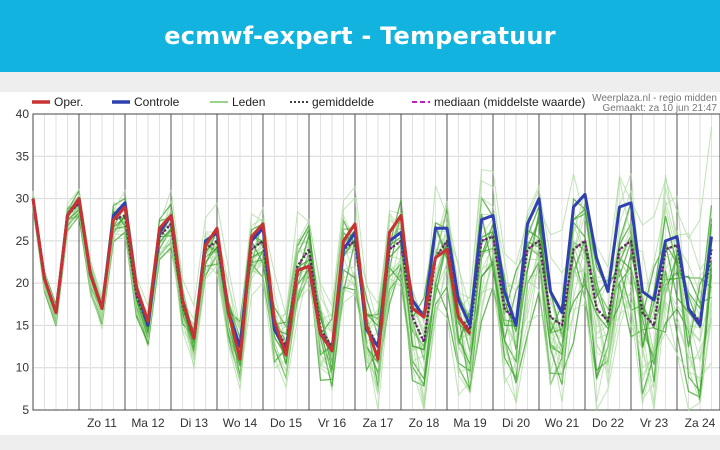 This screenshot has height=450, width=720. Describe the element at coordinates (509, 102) in the screenshot. I see `legend-label: mediaan (middelste waarde)` at that location.